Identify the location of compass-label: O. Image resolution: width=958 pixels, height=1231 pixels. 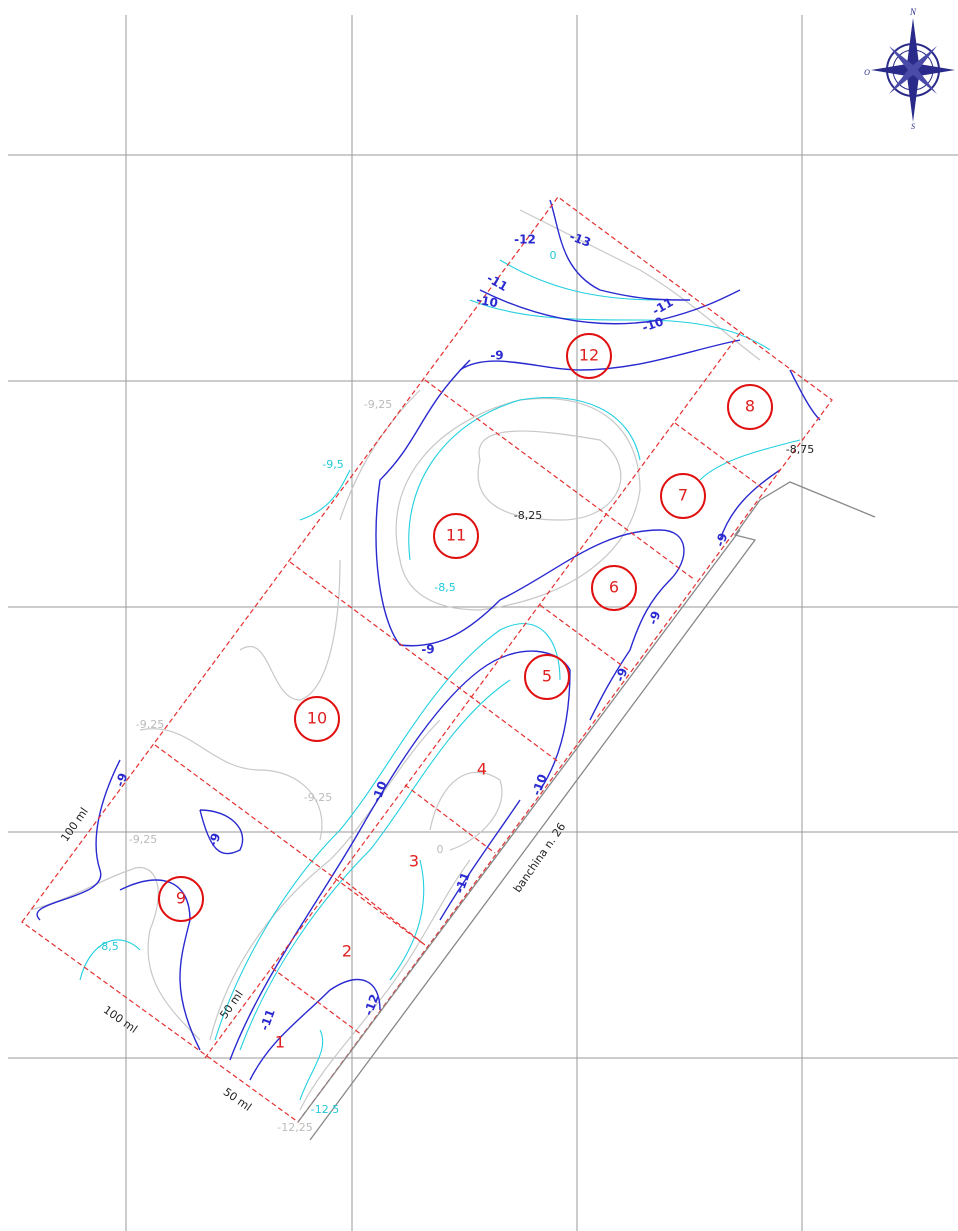
(867, 72).